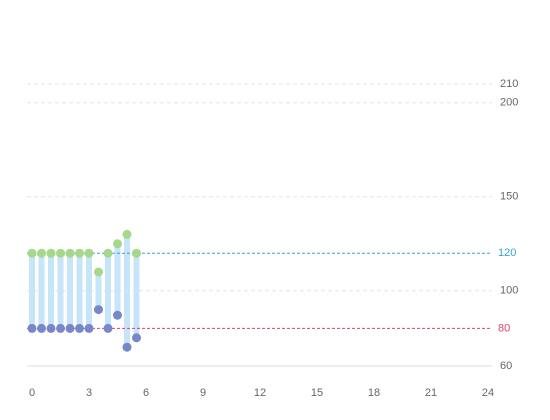  I want to click on y-tick-label: 100, so click(509, 291).